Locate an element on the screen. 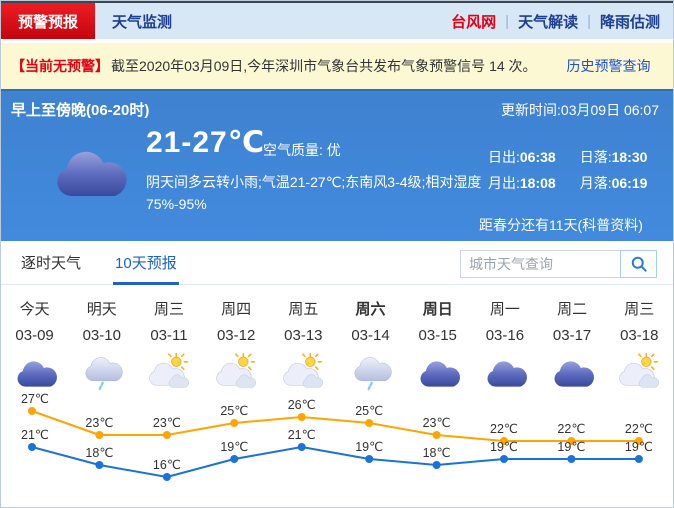 Image resolution: width=674 pixels, height=508 pixels. history-alert-link: 历史预警查询 is located at coordinates (608, 66).